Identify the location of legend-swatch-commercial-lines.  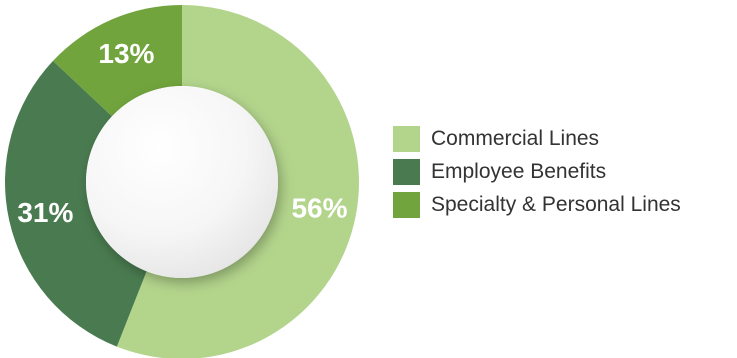
(406, 139).